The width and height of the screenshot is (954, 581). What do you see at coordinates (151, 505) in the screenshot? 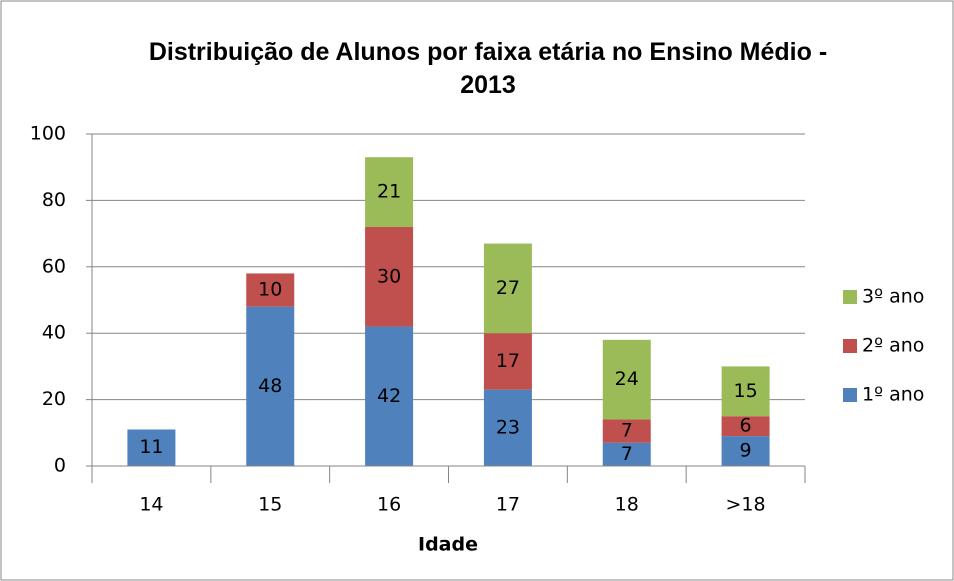
I see `x-tick-label: 14` at bounding box center [151, 505].